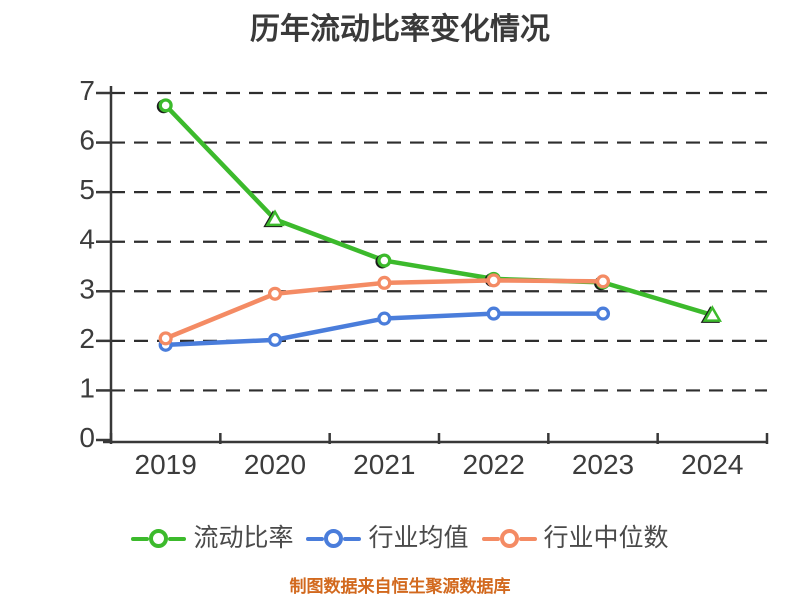 The image size is (800, 600). I want to click on y-axis-label: 4, so click(87, 239).